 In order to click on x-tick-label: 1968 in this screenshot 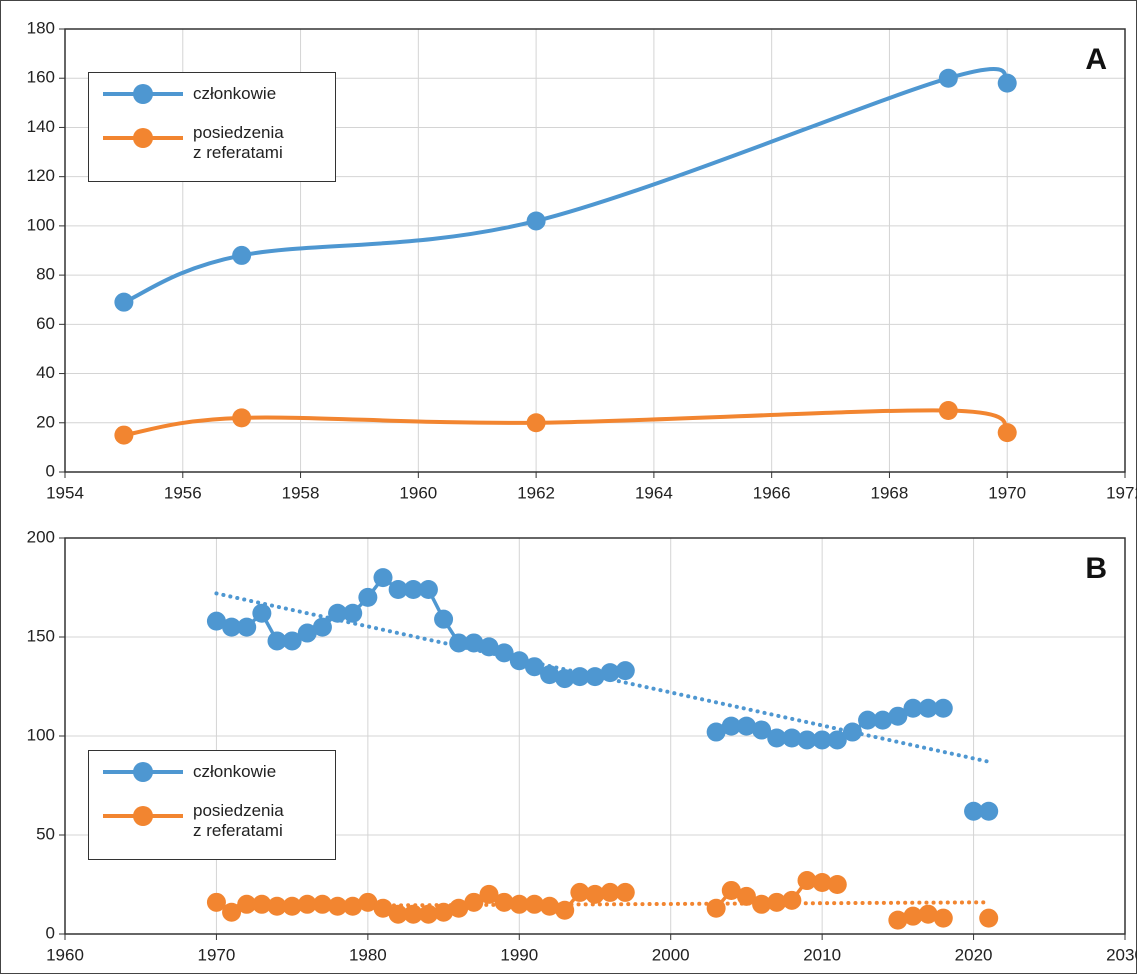, I will do `click(890, 492)`.